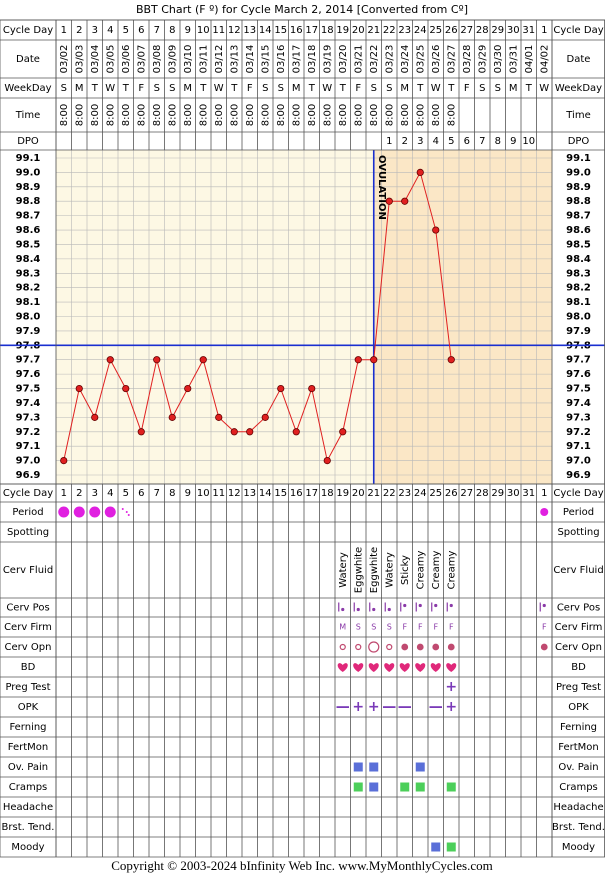  I want to click on cell-text: 03/23, so click(389, 59).